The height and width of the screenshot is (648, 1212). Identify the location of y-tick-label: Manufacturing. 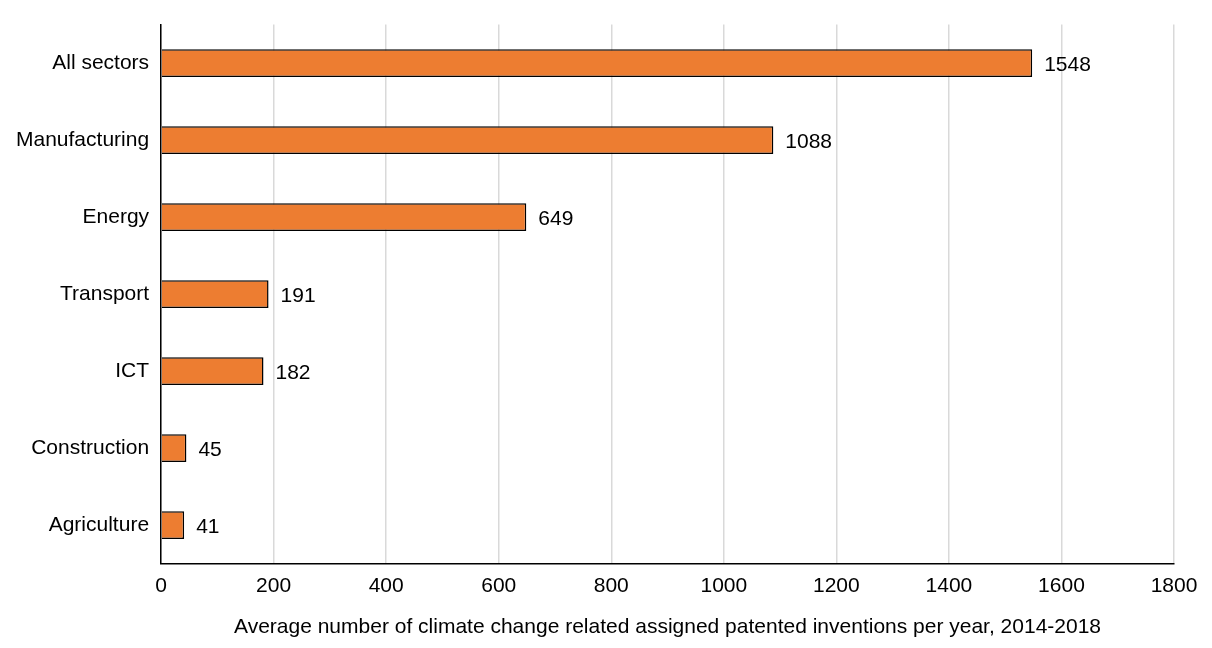
(83, 138).